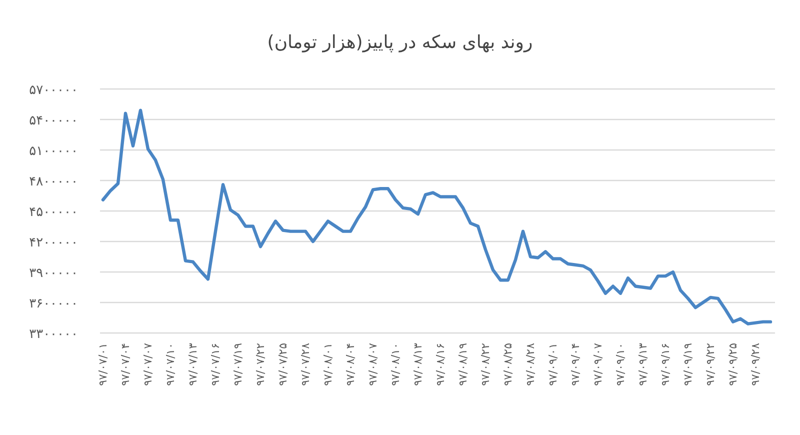  Describe the element at coordinates (643, 364) in the screenshot. I see `x-tick-label: ۹۷/۰۹/۱۳` at that location.